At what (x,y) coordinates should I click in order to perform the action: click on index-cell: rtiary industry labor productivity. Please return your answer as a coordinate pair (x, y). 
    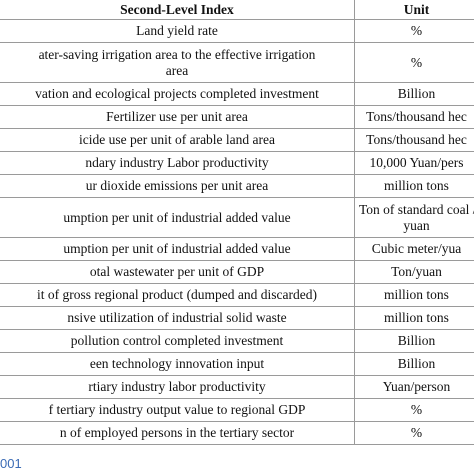
    Looking at the image, I should click on (177, 387).